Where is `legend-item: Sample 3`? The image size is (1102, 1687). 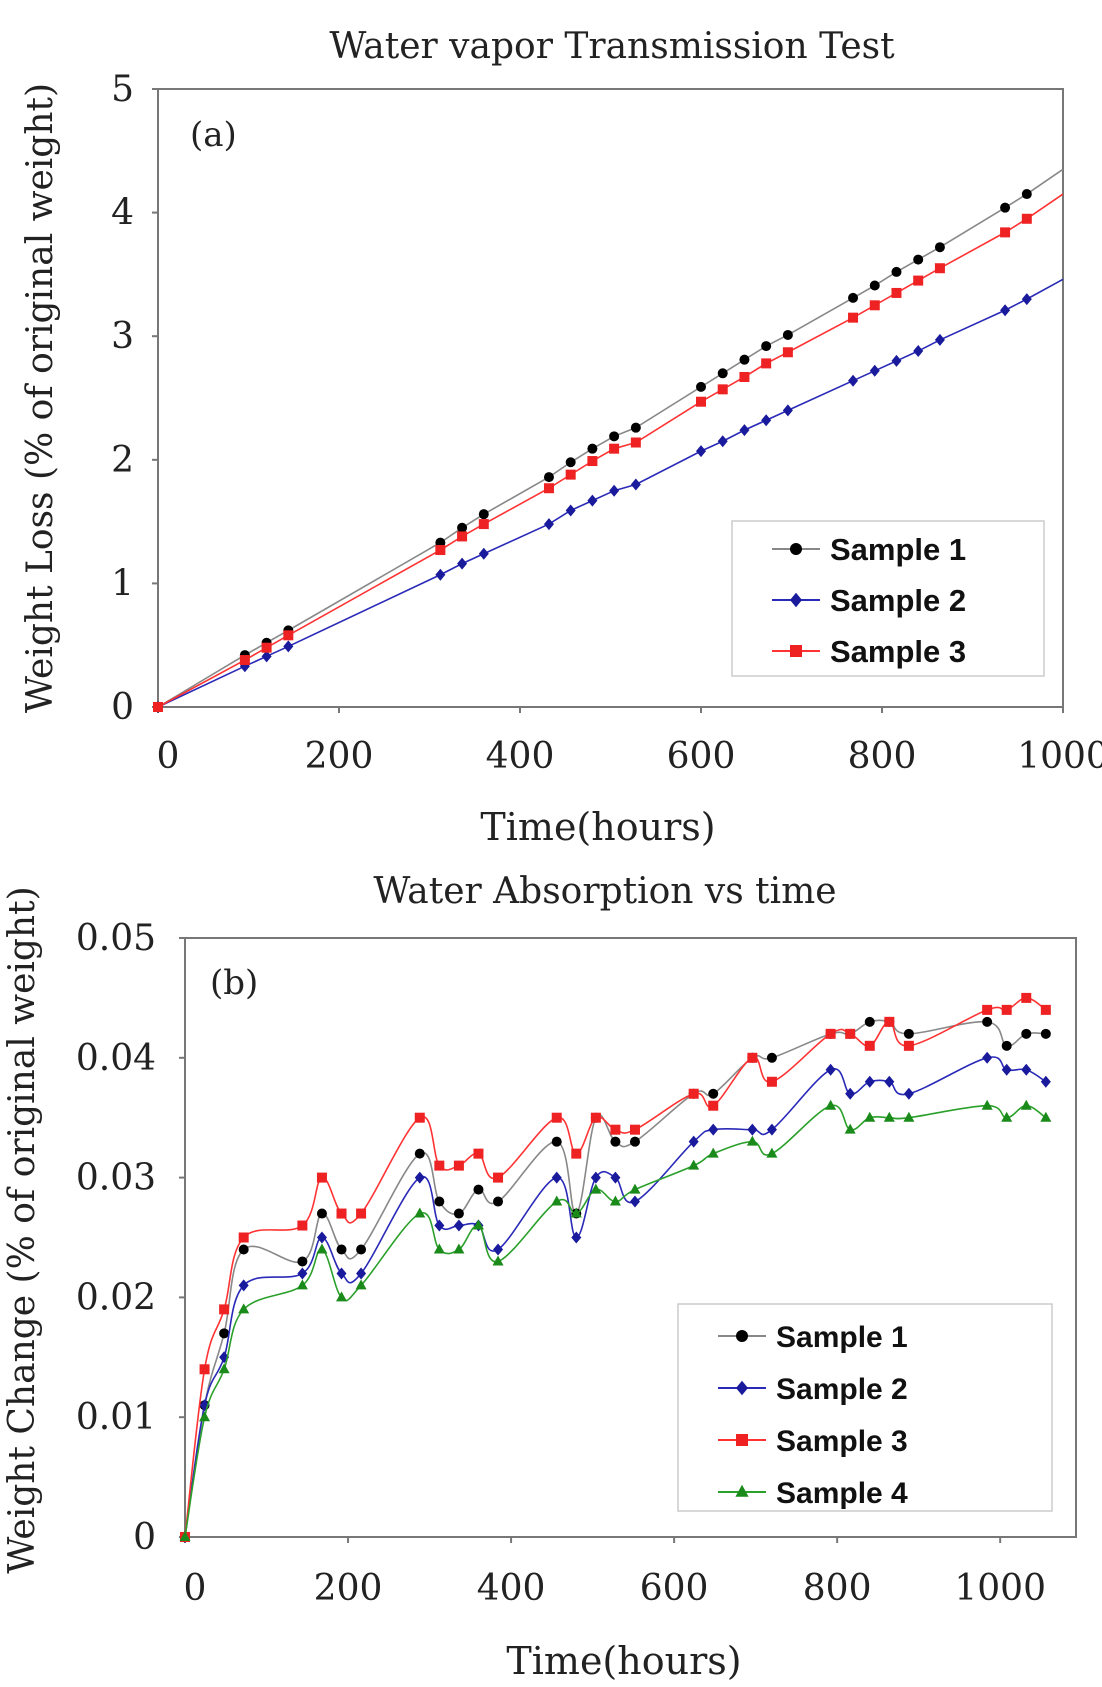 legend-item: Sample 3 is located at coordinates (869, 651).